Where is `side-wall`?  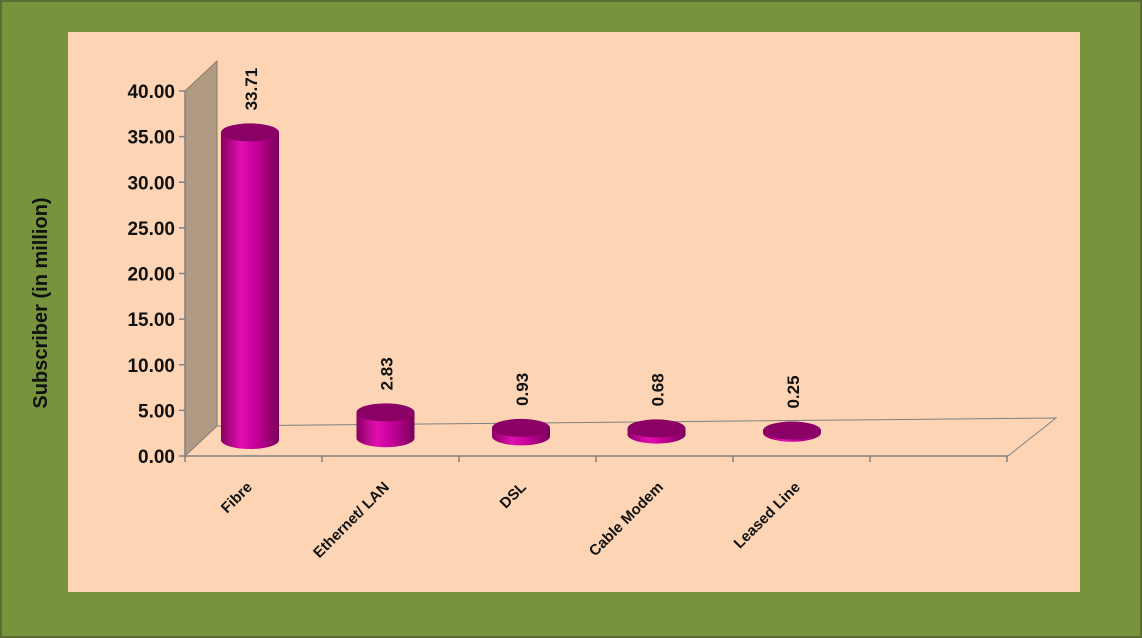 side-wall is located at coordinates (201, 258).